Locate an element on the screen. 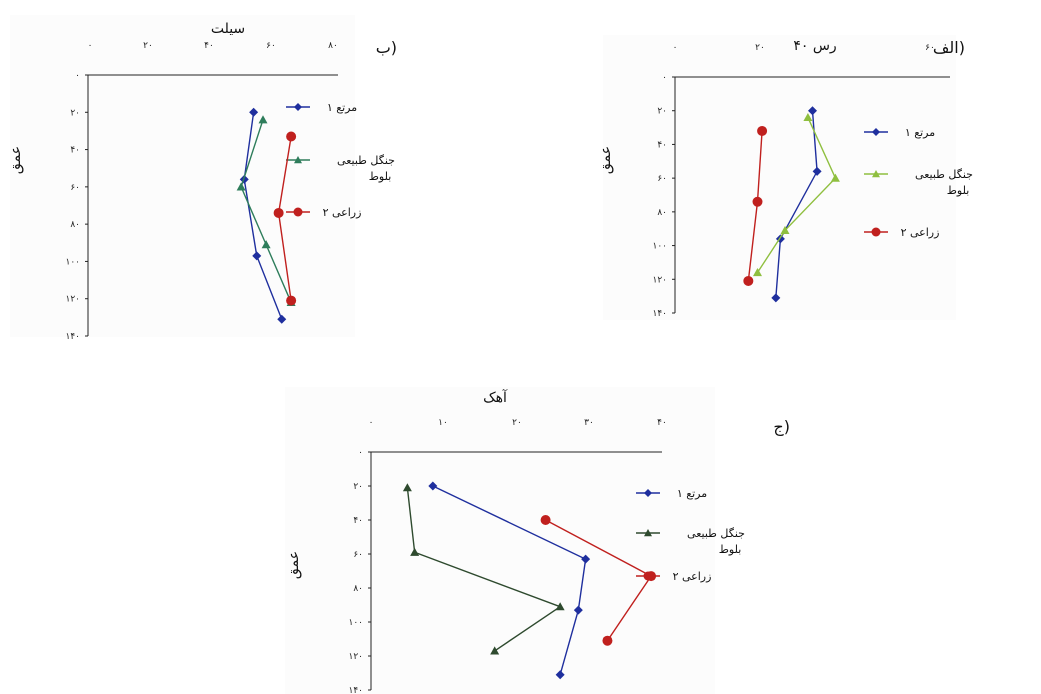 The image size is (1041, 694). x-tick-label: ۸۰ is located at coordinates (333, 46).